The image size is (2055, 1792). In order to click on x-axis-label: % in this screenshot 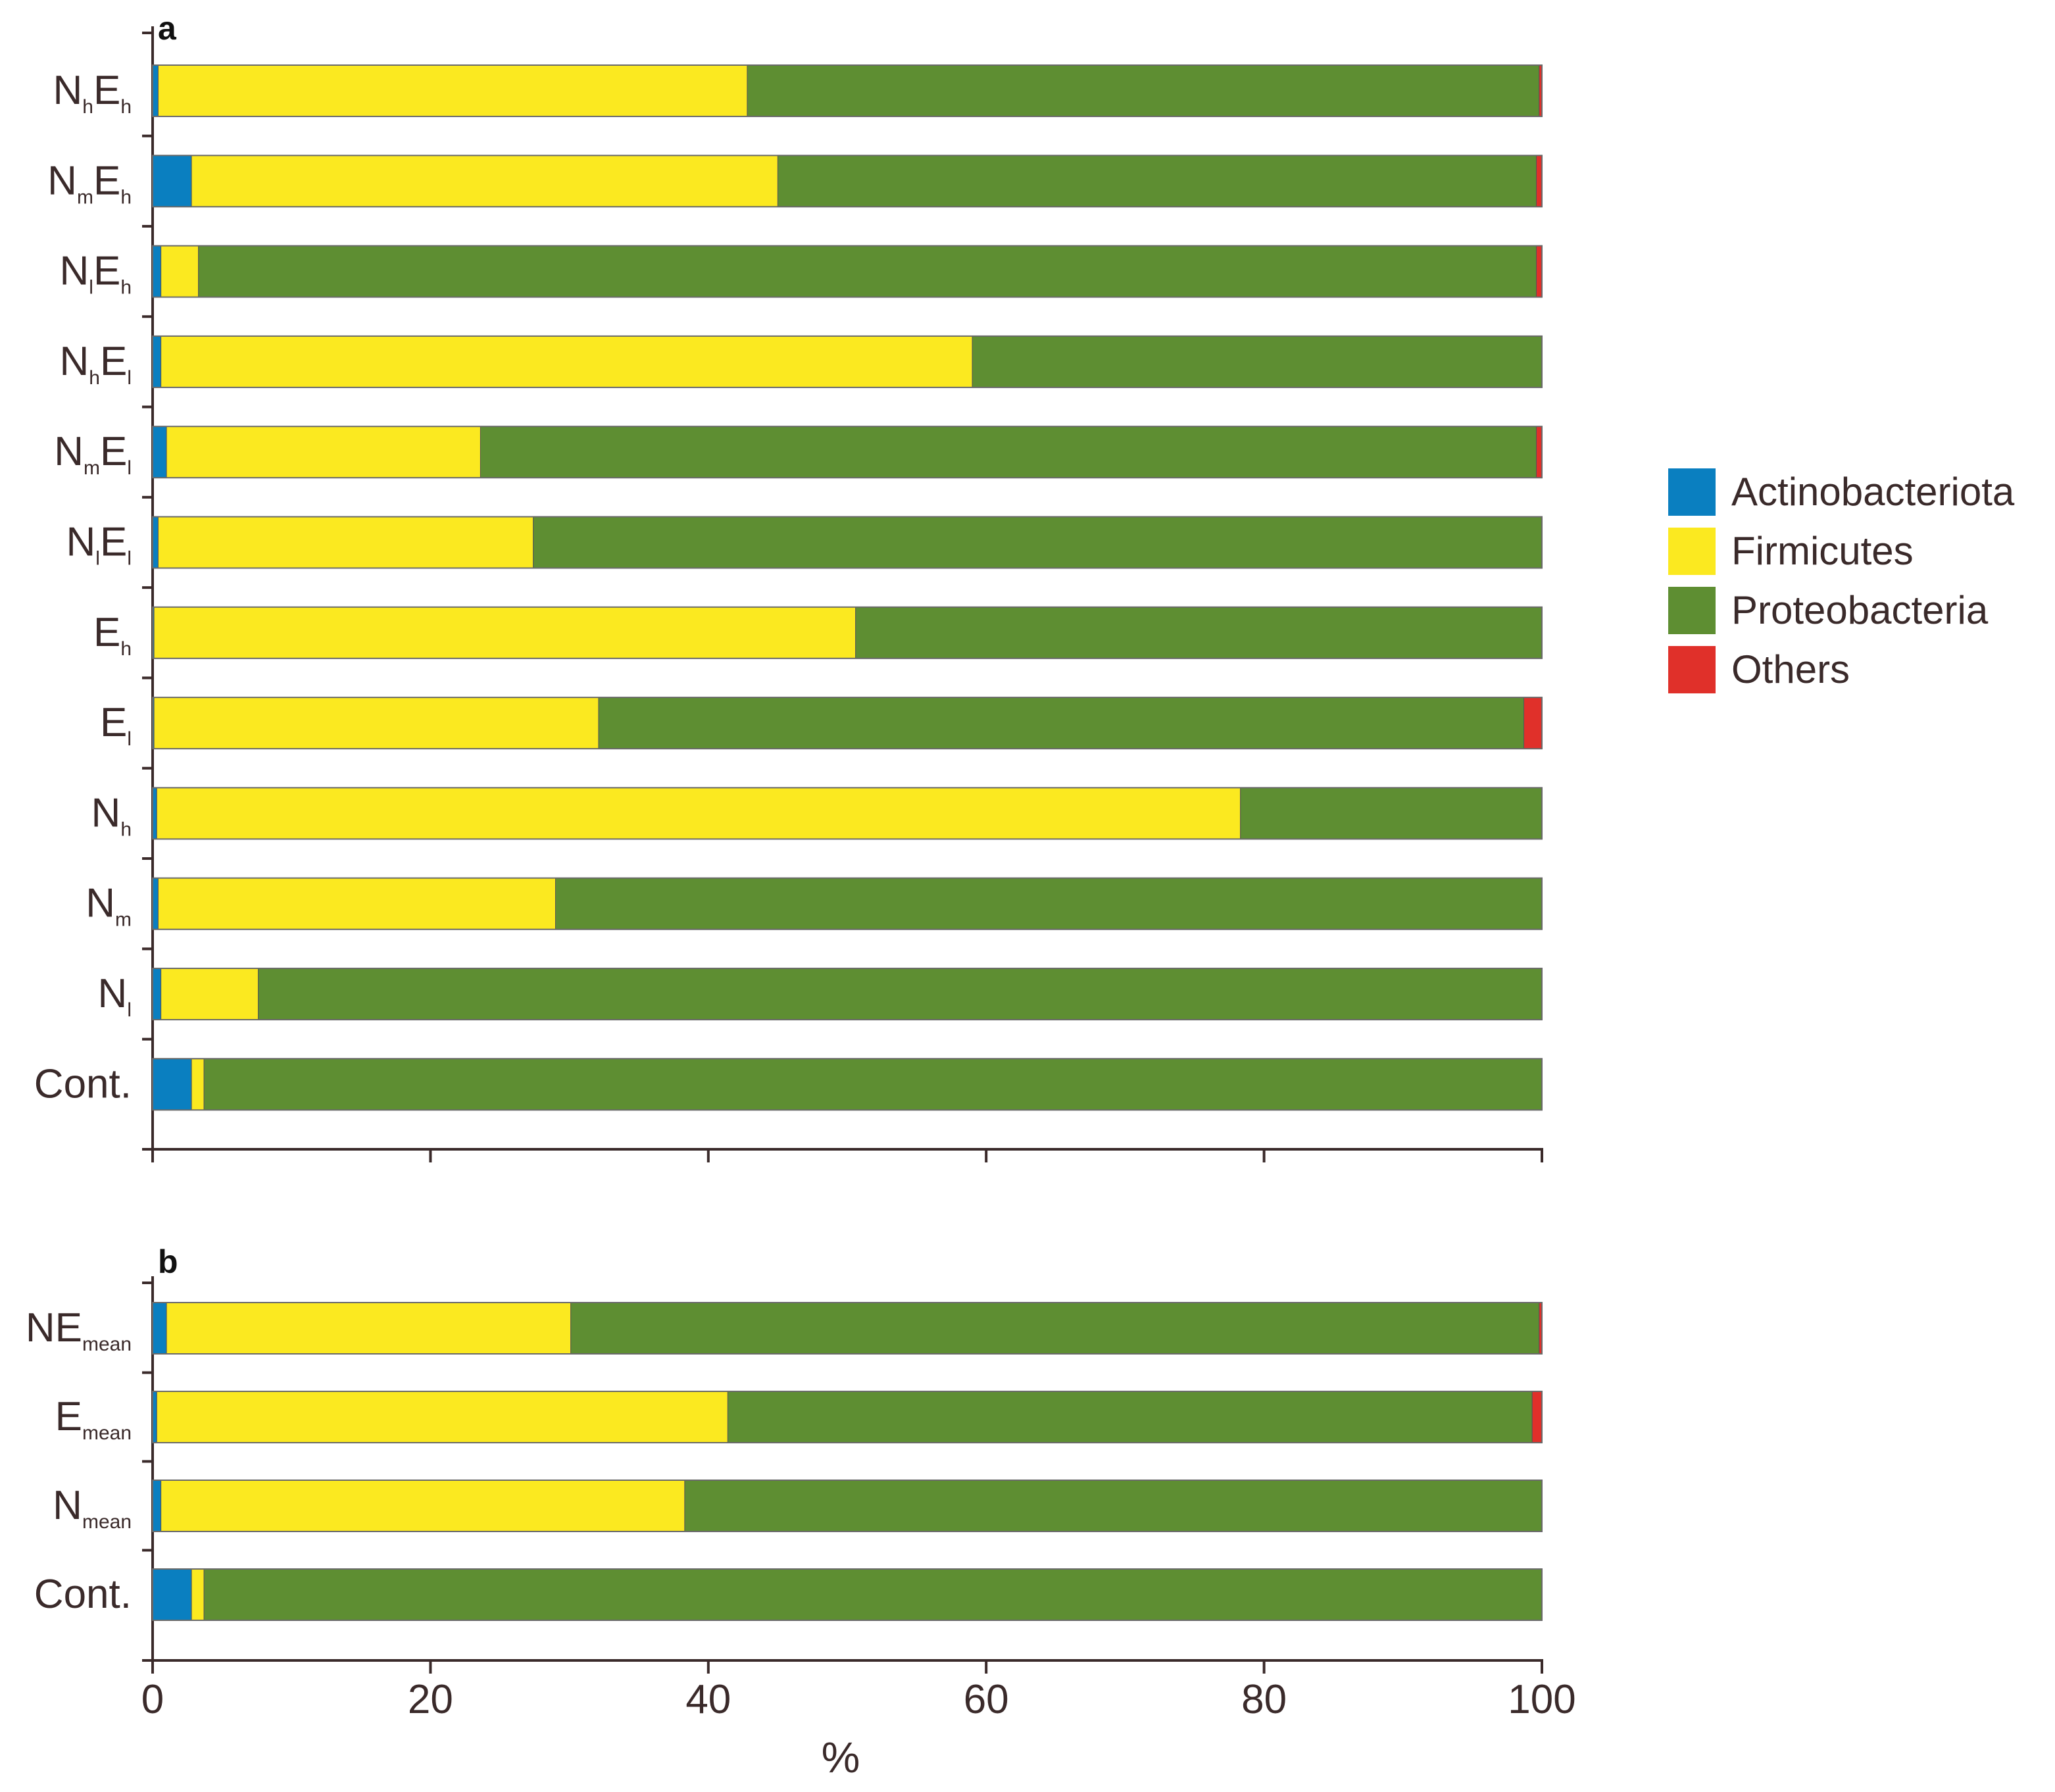, I will do `click(841, 1757)`.